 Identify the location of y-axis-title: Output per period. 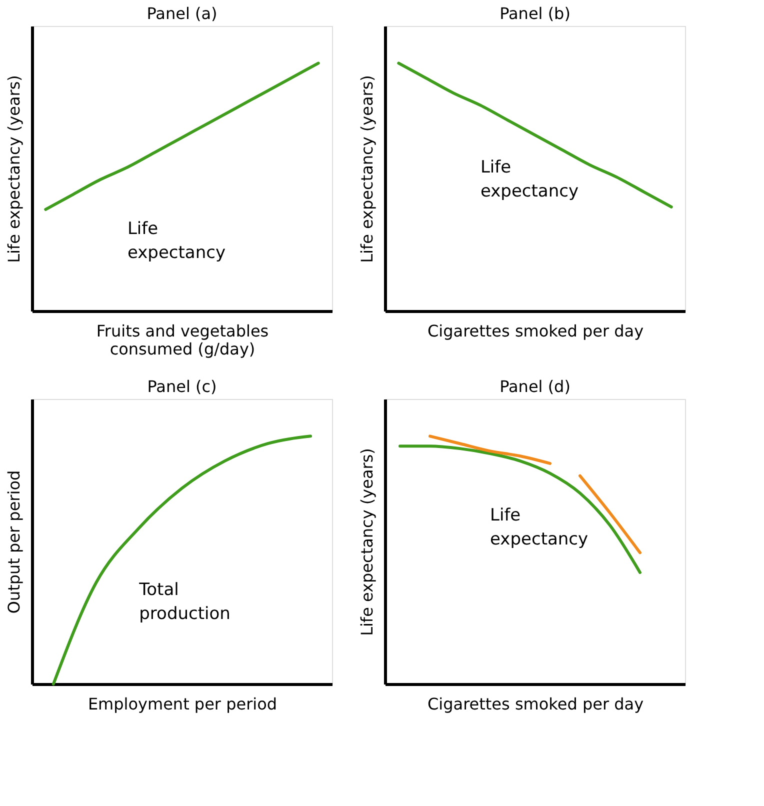
(14, 542).